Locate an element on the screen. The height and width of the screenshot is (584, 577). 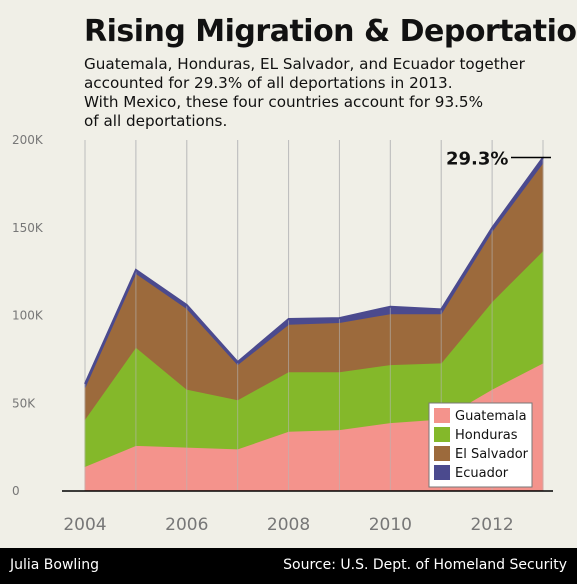
footer-author: Julia Bowling is located at coordinates (54, 565).